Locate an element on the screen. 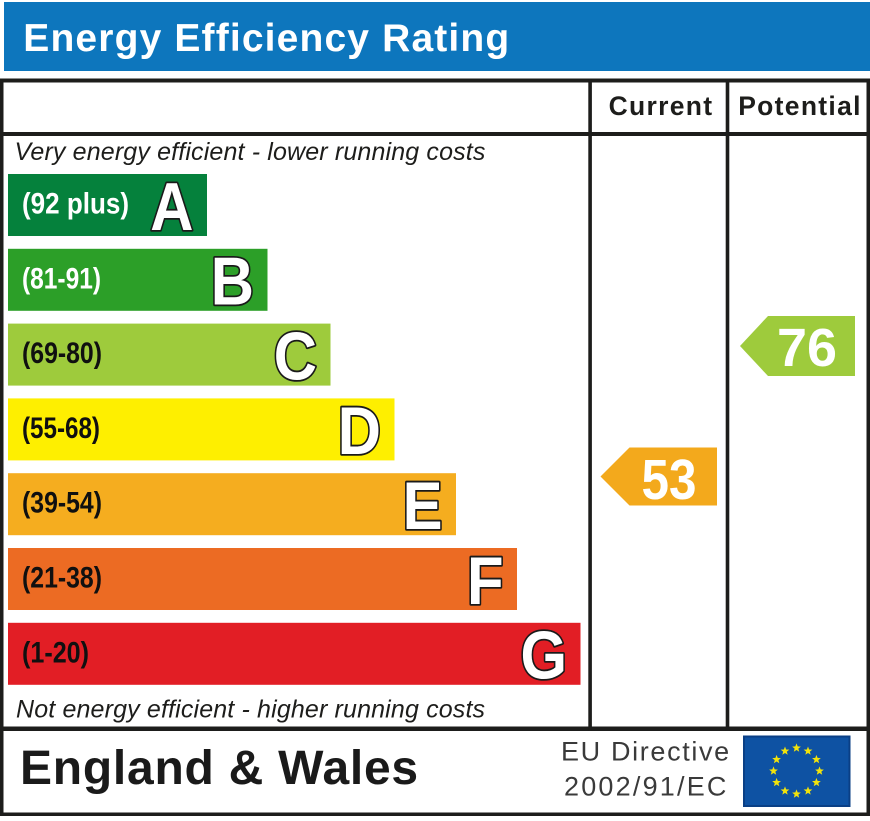 The height and width of the screenshot is (821, 870). svg-text: (92 plus) is located at coordinates (75, 204).